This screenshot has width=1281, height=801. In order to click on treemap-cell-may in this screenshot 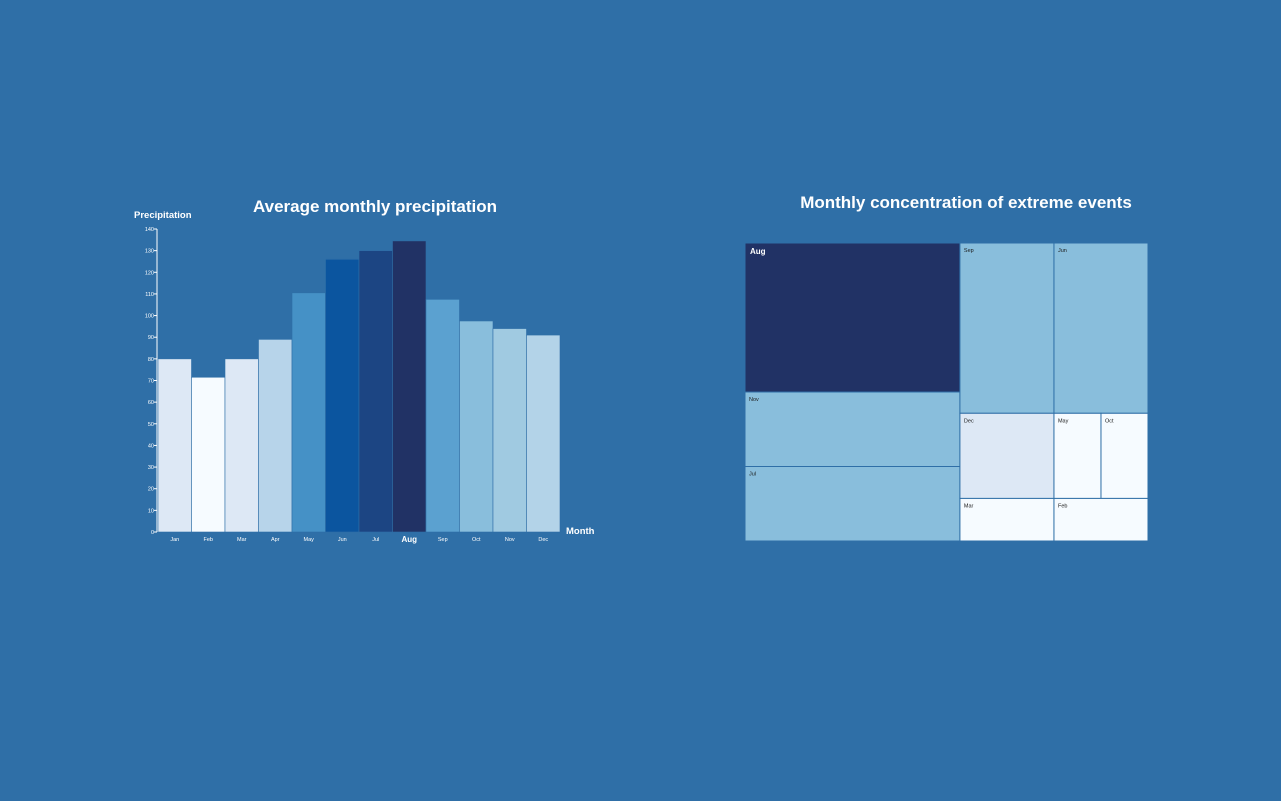, I will do `click(1077, 455)`.